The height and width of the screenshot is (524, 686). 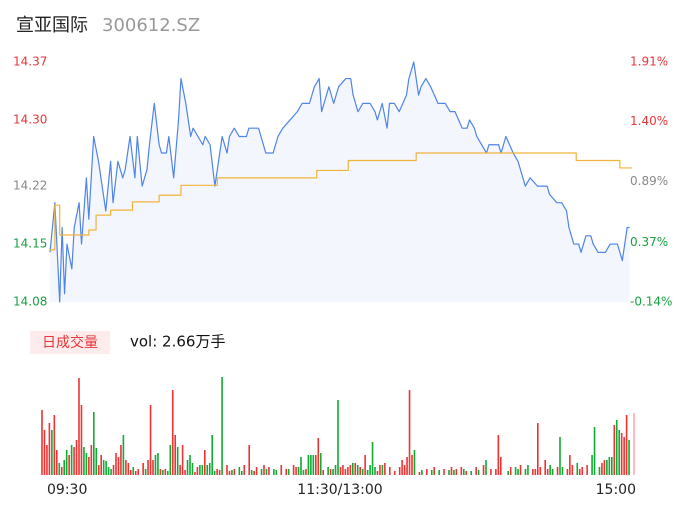 I want to click on y-tick-label: 14.15, so click(x=30, y=244).